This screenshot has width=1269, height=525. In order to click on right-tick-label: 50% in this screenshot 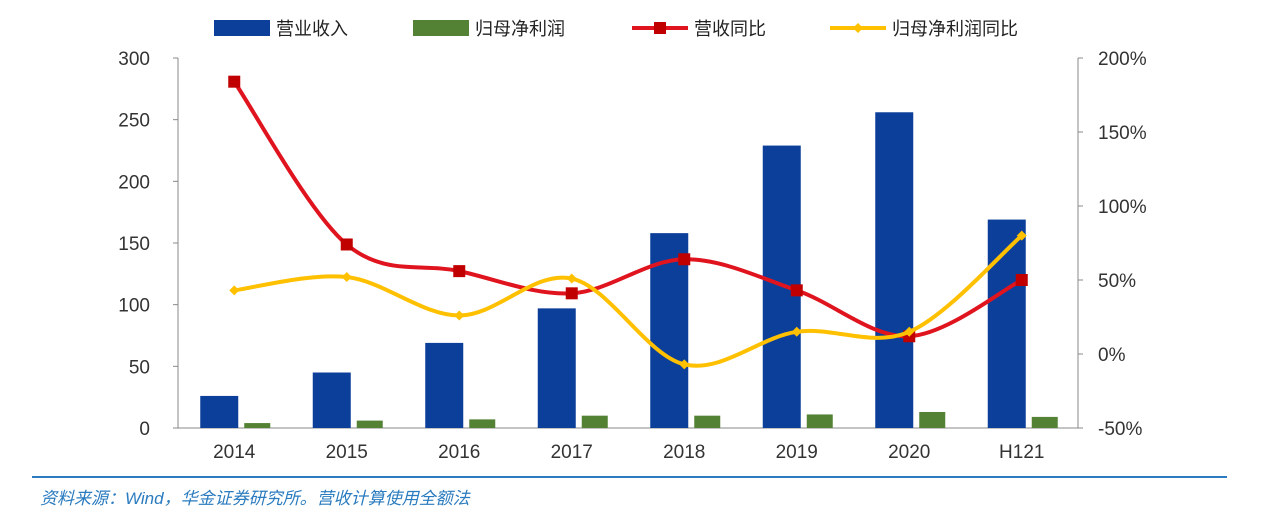, I will do `click(1117, 281)`.